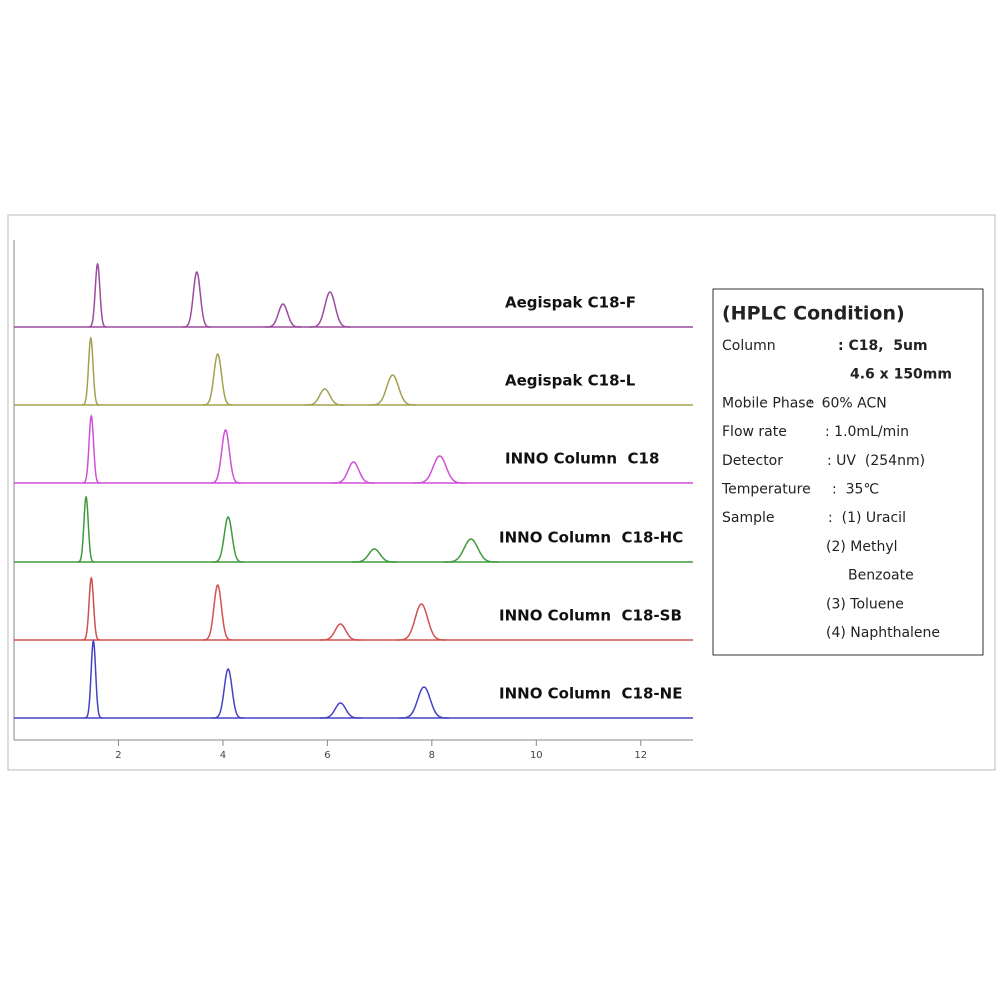  I want to click on condition-value: (3) Toluene, so click(865, 604).